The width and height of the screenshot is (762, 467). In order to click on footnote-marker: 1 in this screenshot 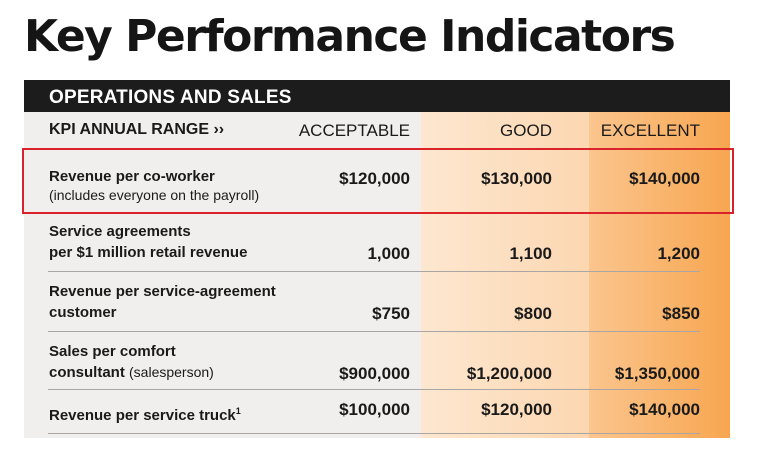, I will do `click(238, 411)`.